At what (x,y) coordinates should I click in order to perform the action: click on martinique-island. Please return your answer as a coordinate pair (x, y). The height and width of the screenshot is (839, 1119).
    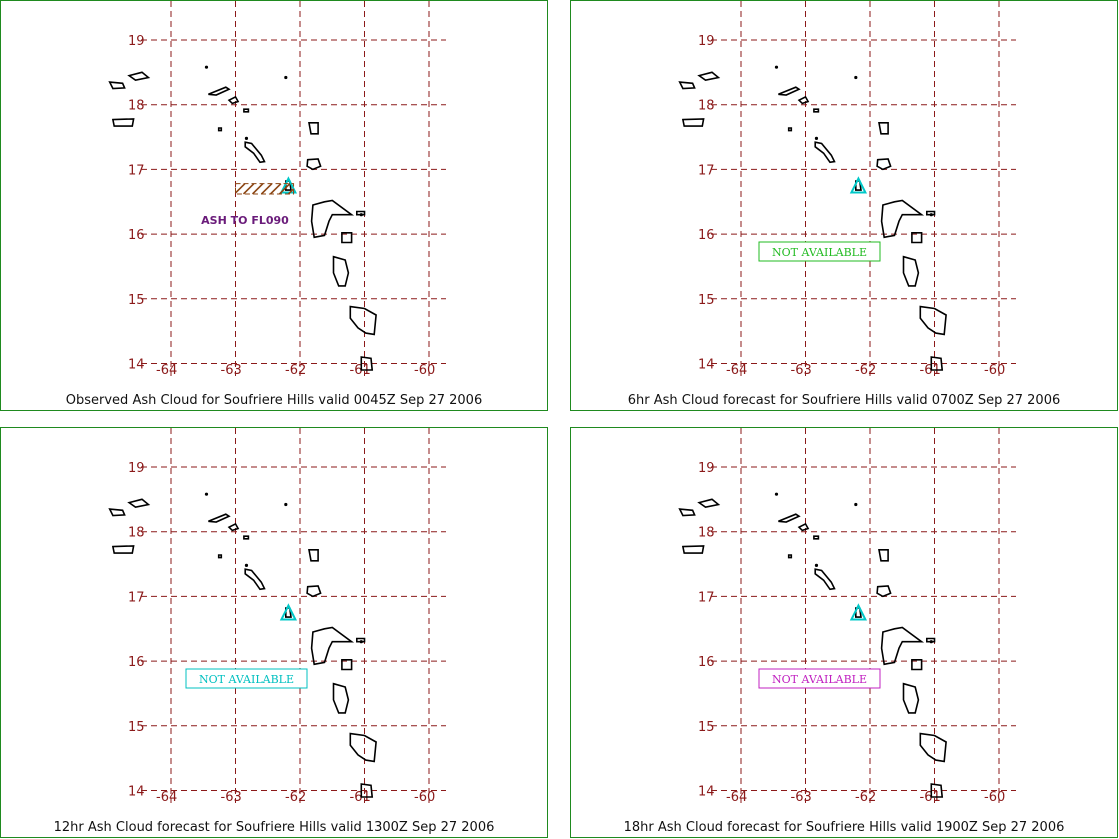
    Looking at the image, I should click on (933, 747).